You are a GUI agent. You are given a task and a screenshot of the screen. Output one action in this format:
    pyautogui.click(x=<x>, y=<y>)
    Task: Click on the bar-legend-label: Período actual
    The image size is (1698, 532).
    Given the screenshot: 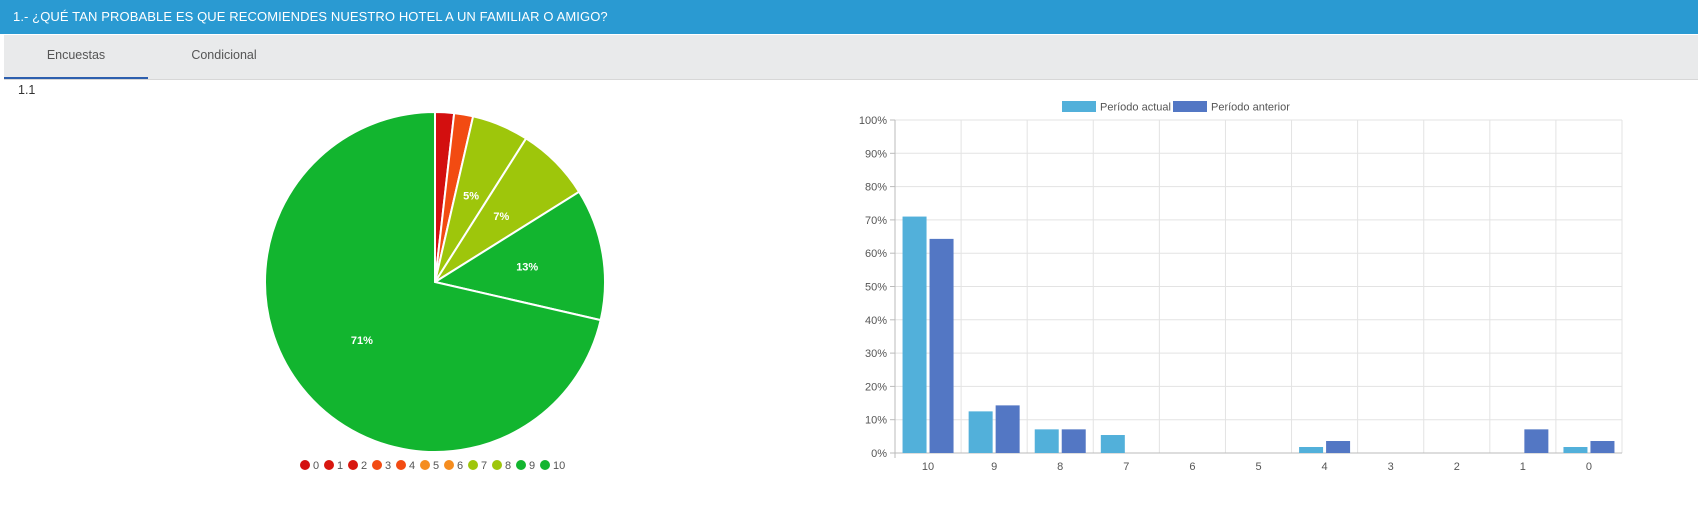 What is the action you would take?
    pyautogui.click(x=1135, y=108)
    